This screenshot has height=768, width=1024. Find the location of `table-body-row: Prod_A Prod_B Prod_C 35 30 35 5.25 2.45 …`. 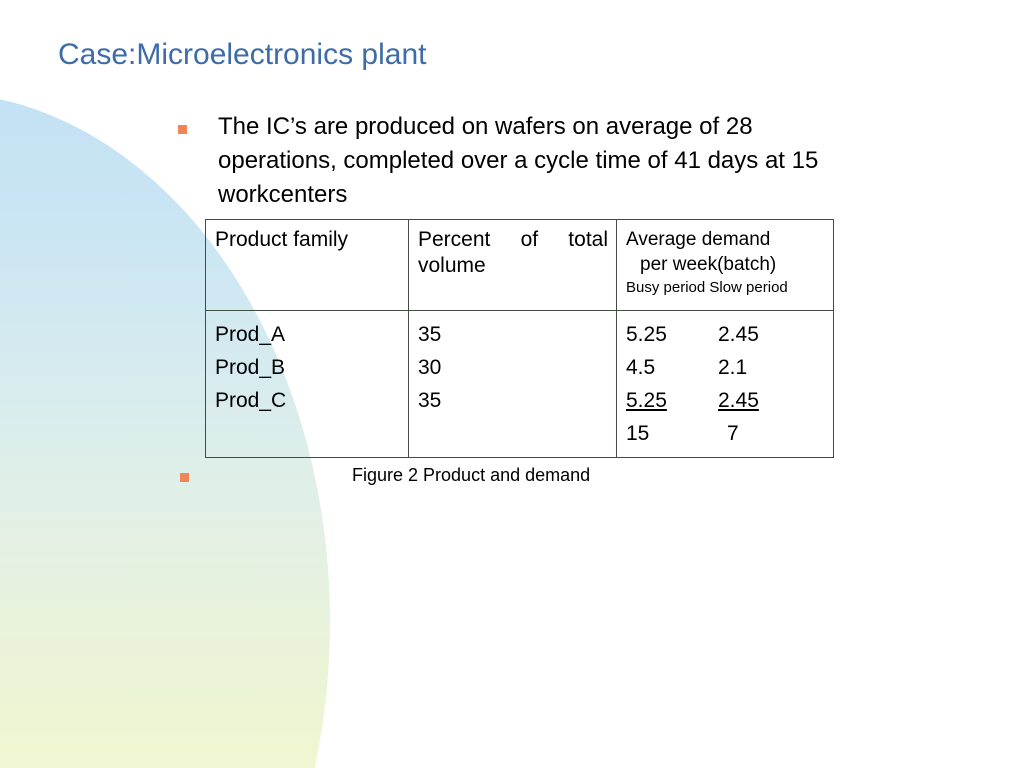

table-body-row: Prod_A Prod_B Prod_C 35 30 35 5.25 2.45 … is located at coordinates (519, 384).